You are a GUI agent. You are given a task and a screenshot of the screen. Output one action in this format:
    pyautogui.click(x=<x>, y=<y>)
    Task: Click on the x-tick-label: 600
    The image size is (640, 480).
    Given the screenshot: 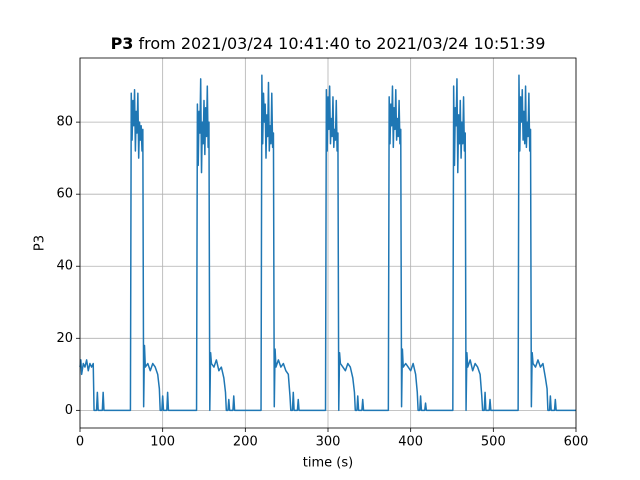 What is the action you would take?
    pyautogui.click(x=576, y=442)
    